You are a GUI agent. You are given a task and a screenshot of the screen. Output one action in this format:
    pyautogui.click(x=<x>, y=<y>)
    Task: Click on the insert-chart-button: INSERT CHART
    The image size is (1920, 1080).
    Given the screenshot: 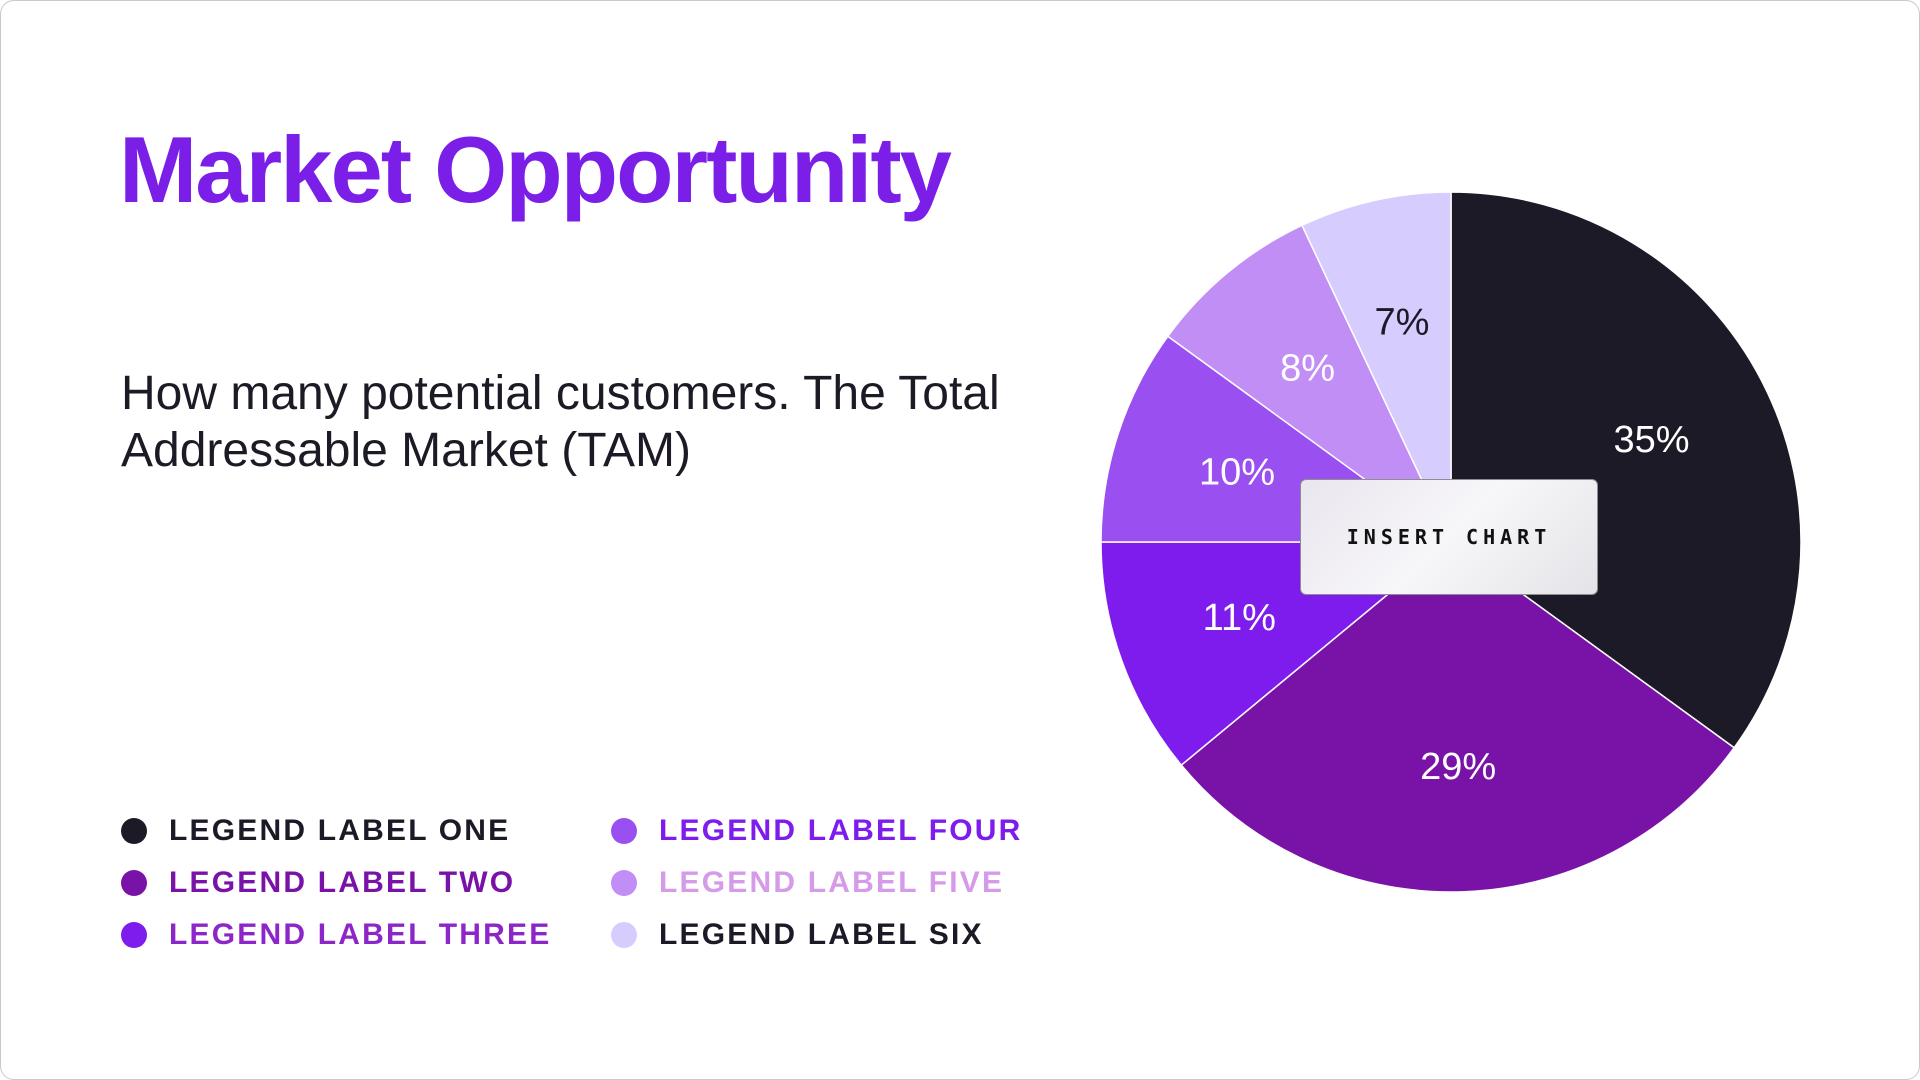 What is the action you would take?
    pyautogui.click(x=1449, y=537)
    